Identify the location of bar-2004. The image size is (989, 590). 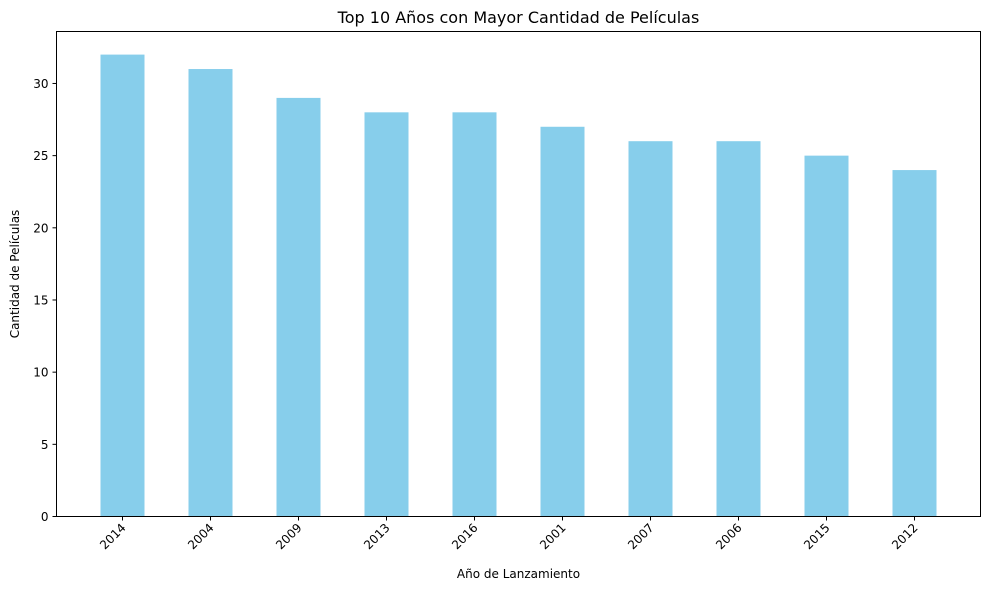
(210, 293).